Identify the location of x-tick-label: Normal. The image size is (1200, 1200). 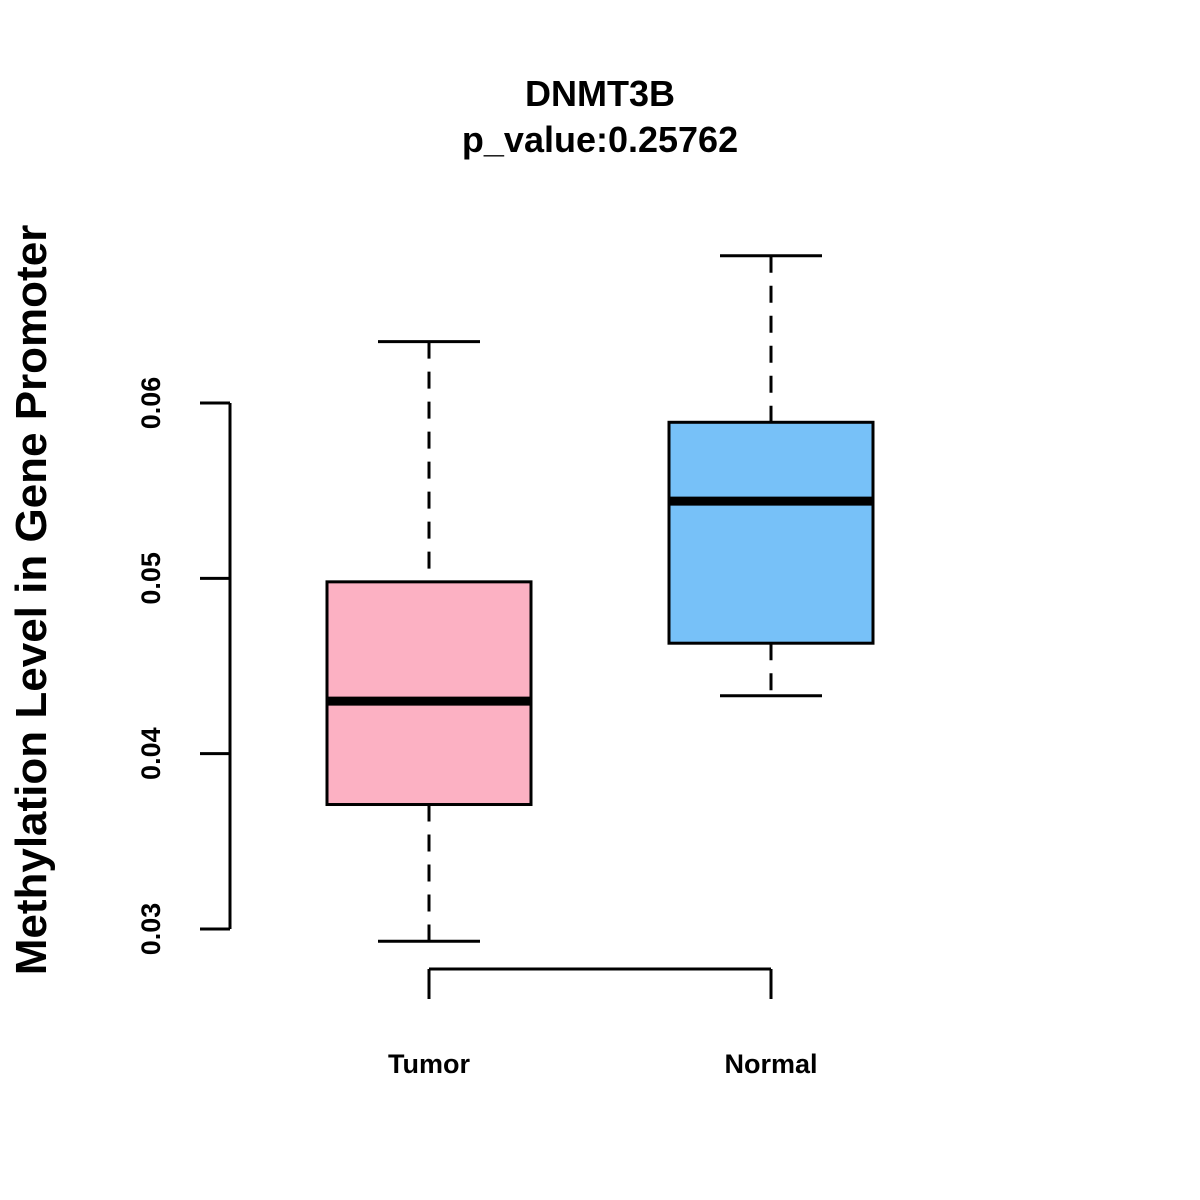
(770, 1064).